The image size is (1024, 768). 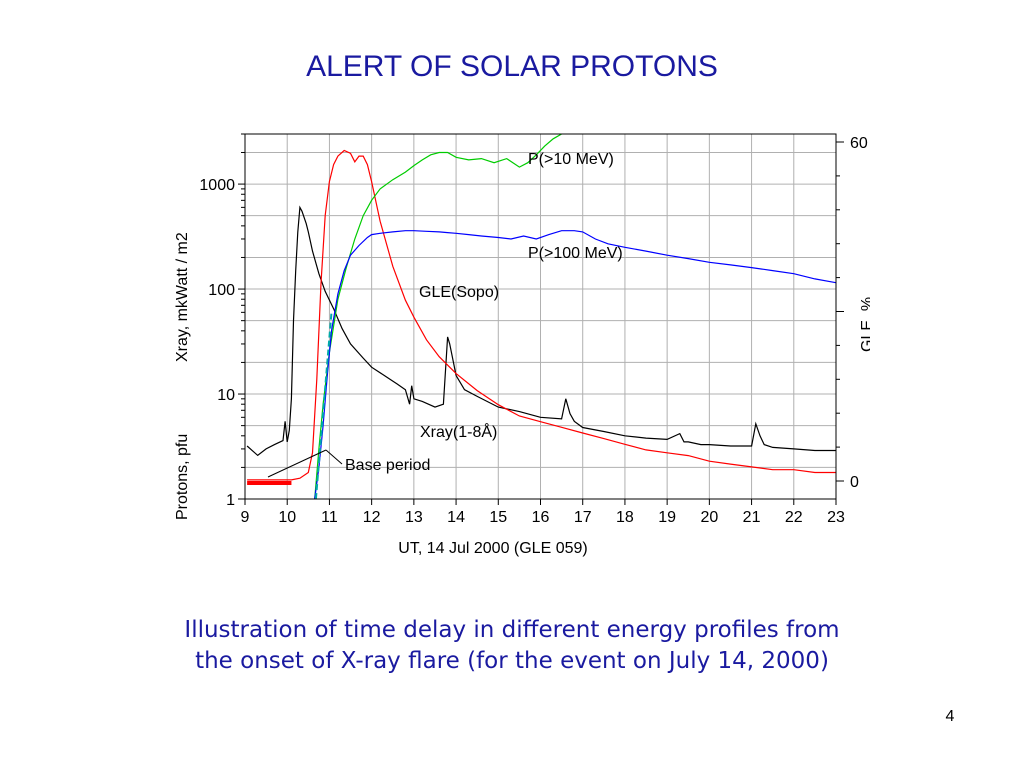 I want to click on x-tick-label: 9, so click(x=245, y=517).